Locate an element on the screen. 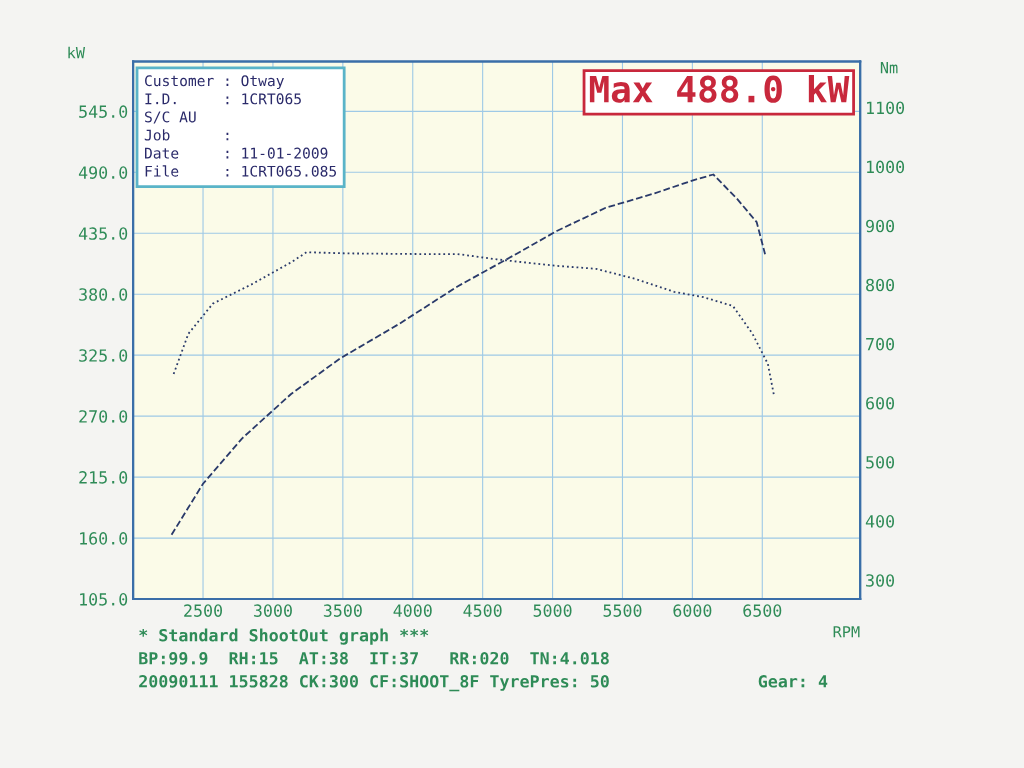  y2-tick-label: 900 is located at coordinates (880, 226).